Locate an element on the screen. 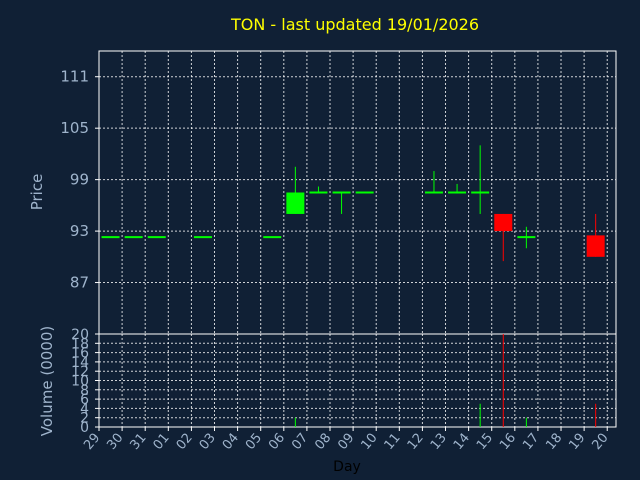  volume-tick-label: 10 is located at coordinates (80, 382).